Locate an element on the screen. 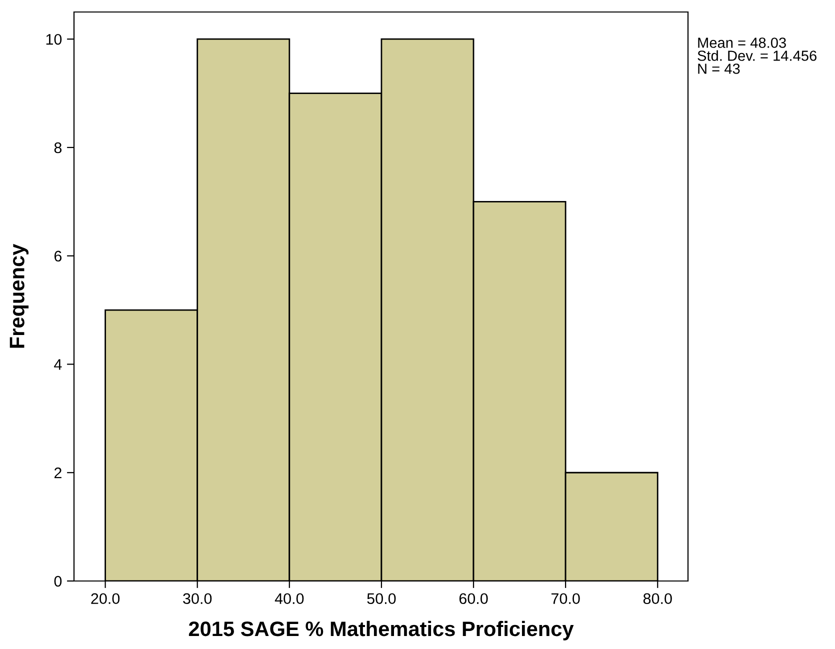  x-tick-label: 70.0 is located at coordinates (565, 598).